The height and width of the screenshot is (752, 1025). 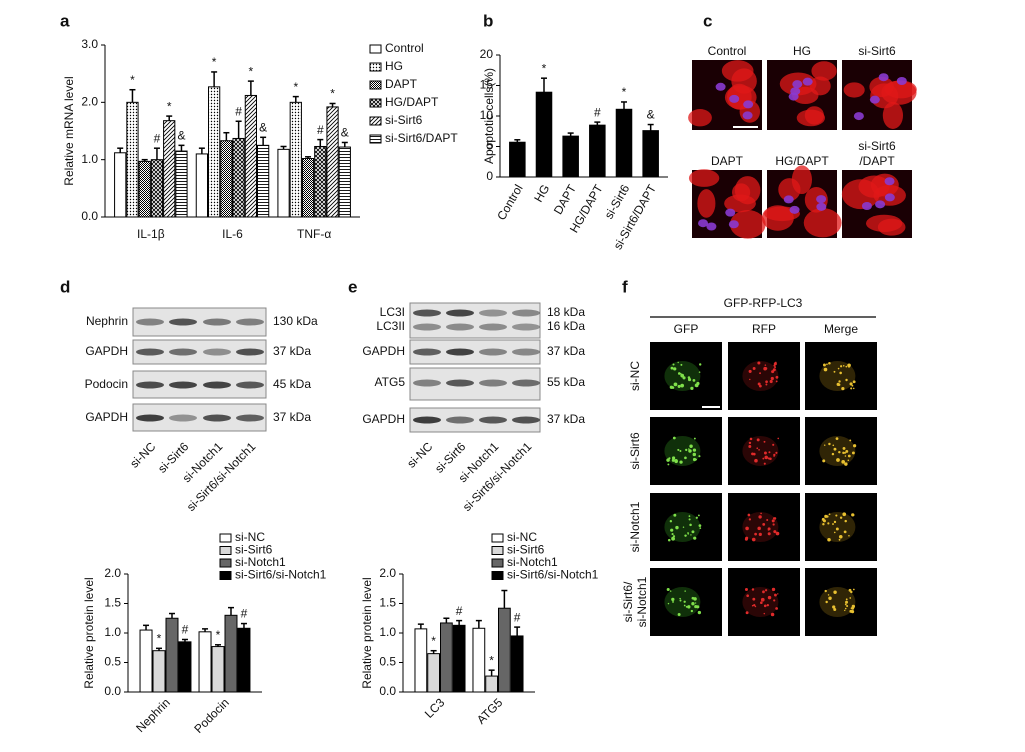 What do you see at coordinates (89, 632) in the screenshot?
I see `y-axis-label: Relative protein level` at bounding box center [89, 632].